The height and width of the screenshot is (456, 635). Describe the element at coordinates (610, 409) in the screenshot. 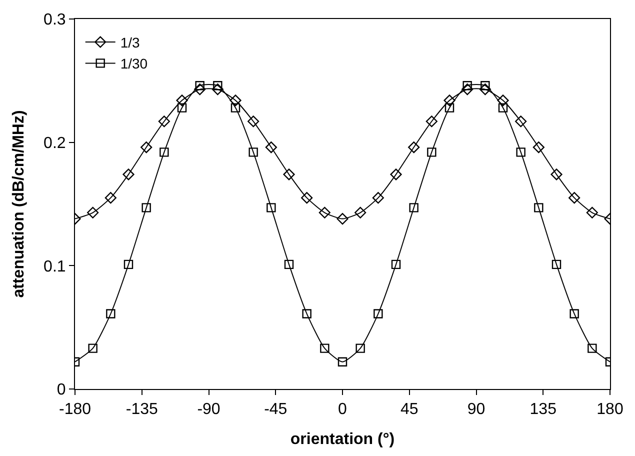

I see `x-tick-label: 180` at that location.